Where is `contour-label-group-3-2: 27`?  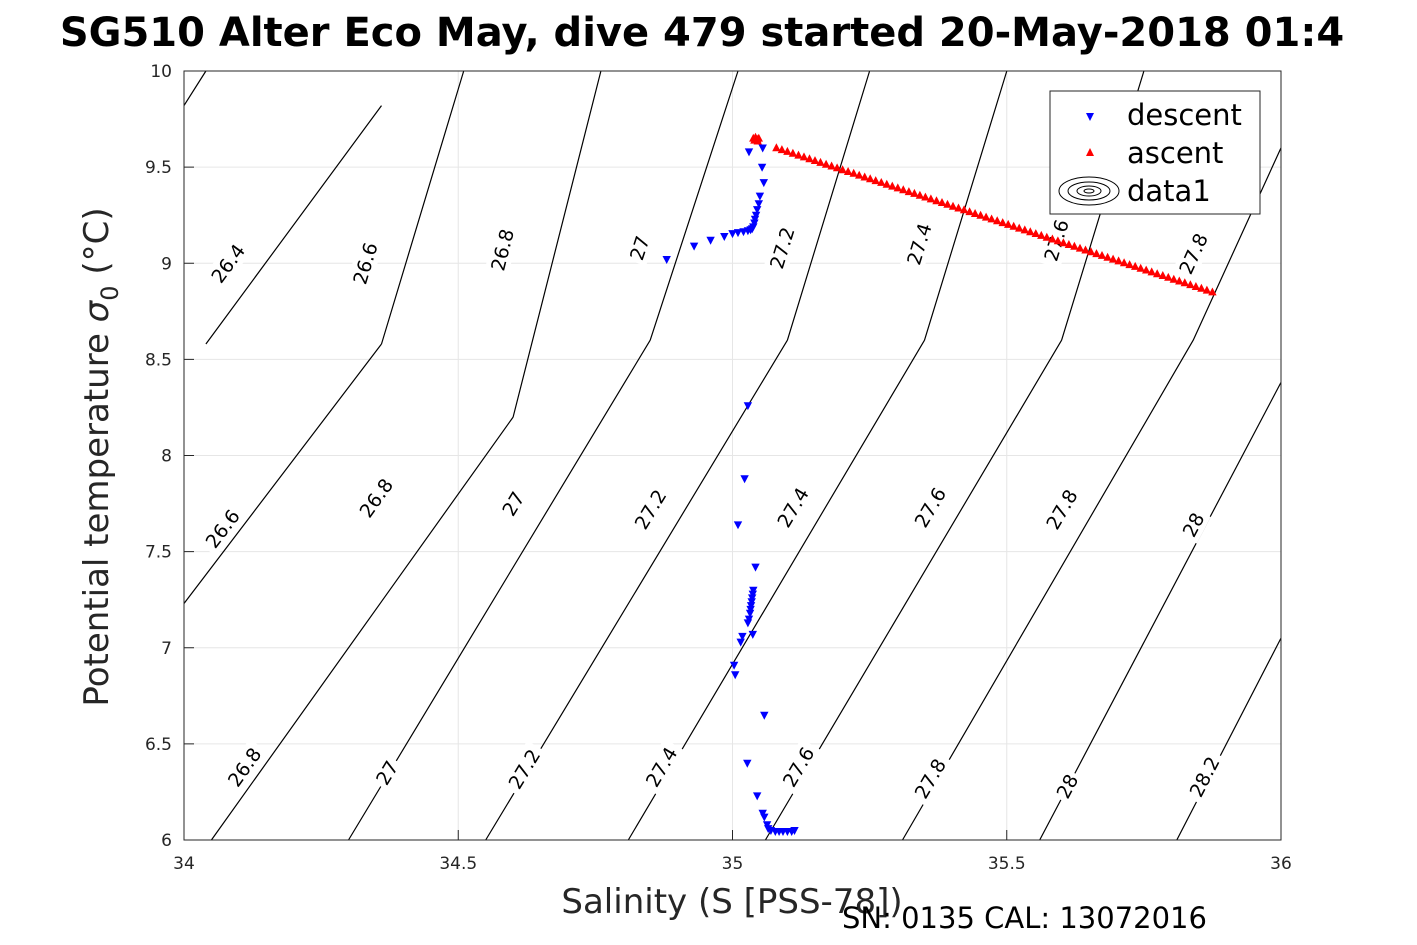
contour-label-group-3-2: 27 is located at coordinates (639, 247).